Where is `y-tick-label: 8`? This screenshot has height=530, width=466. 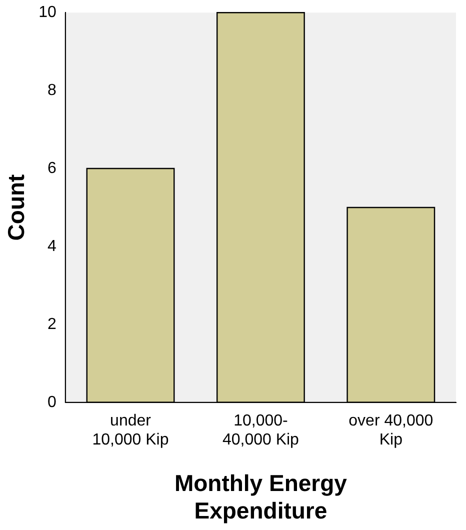
y-tick-label: 8 is located at coordinates (51, 90).